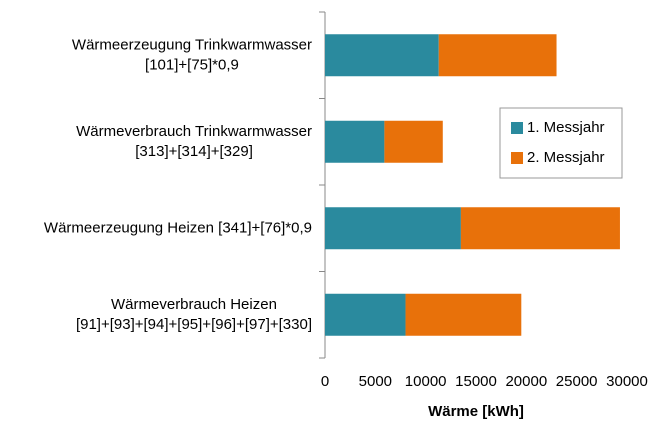  What do you see at coordinates (325, 381) in the screenshot?
I see `x-tick-label: 0` at bounding box center [325, 381].